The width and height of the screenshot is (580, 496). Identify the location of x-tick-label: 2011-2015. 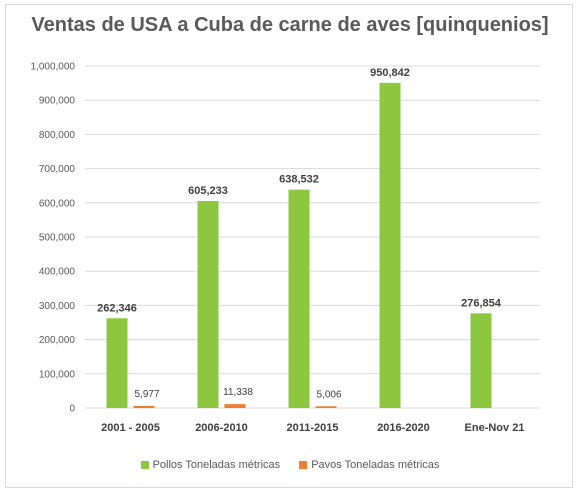
(313, 428).